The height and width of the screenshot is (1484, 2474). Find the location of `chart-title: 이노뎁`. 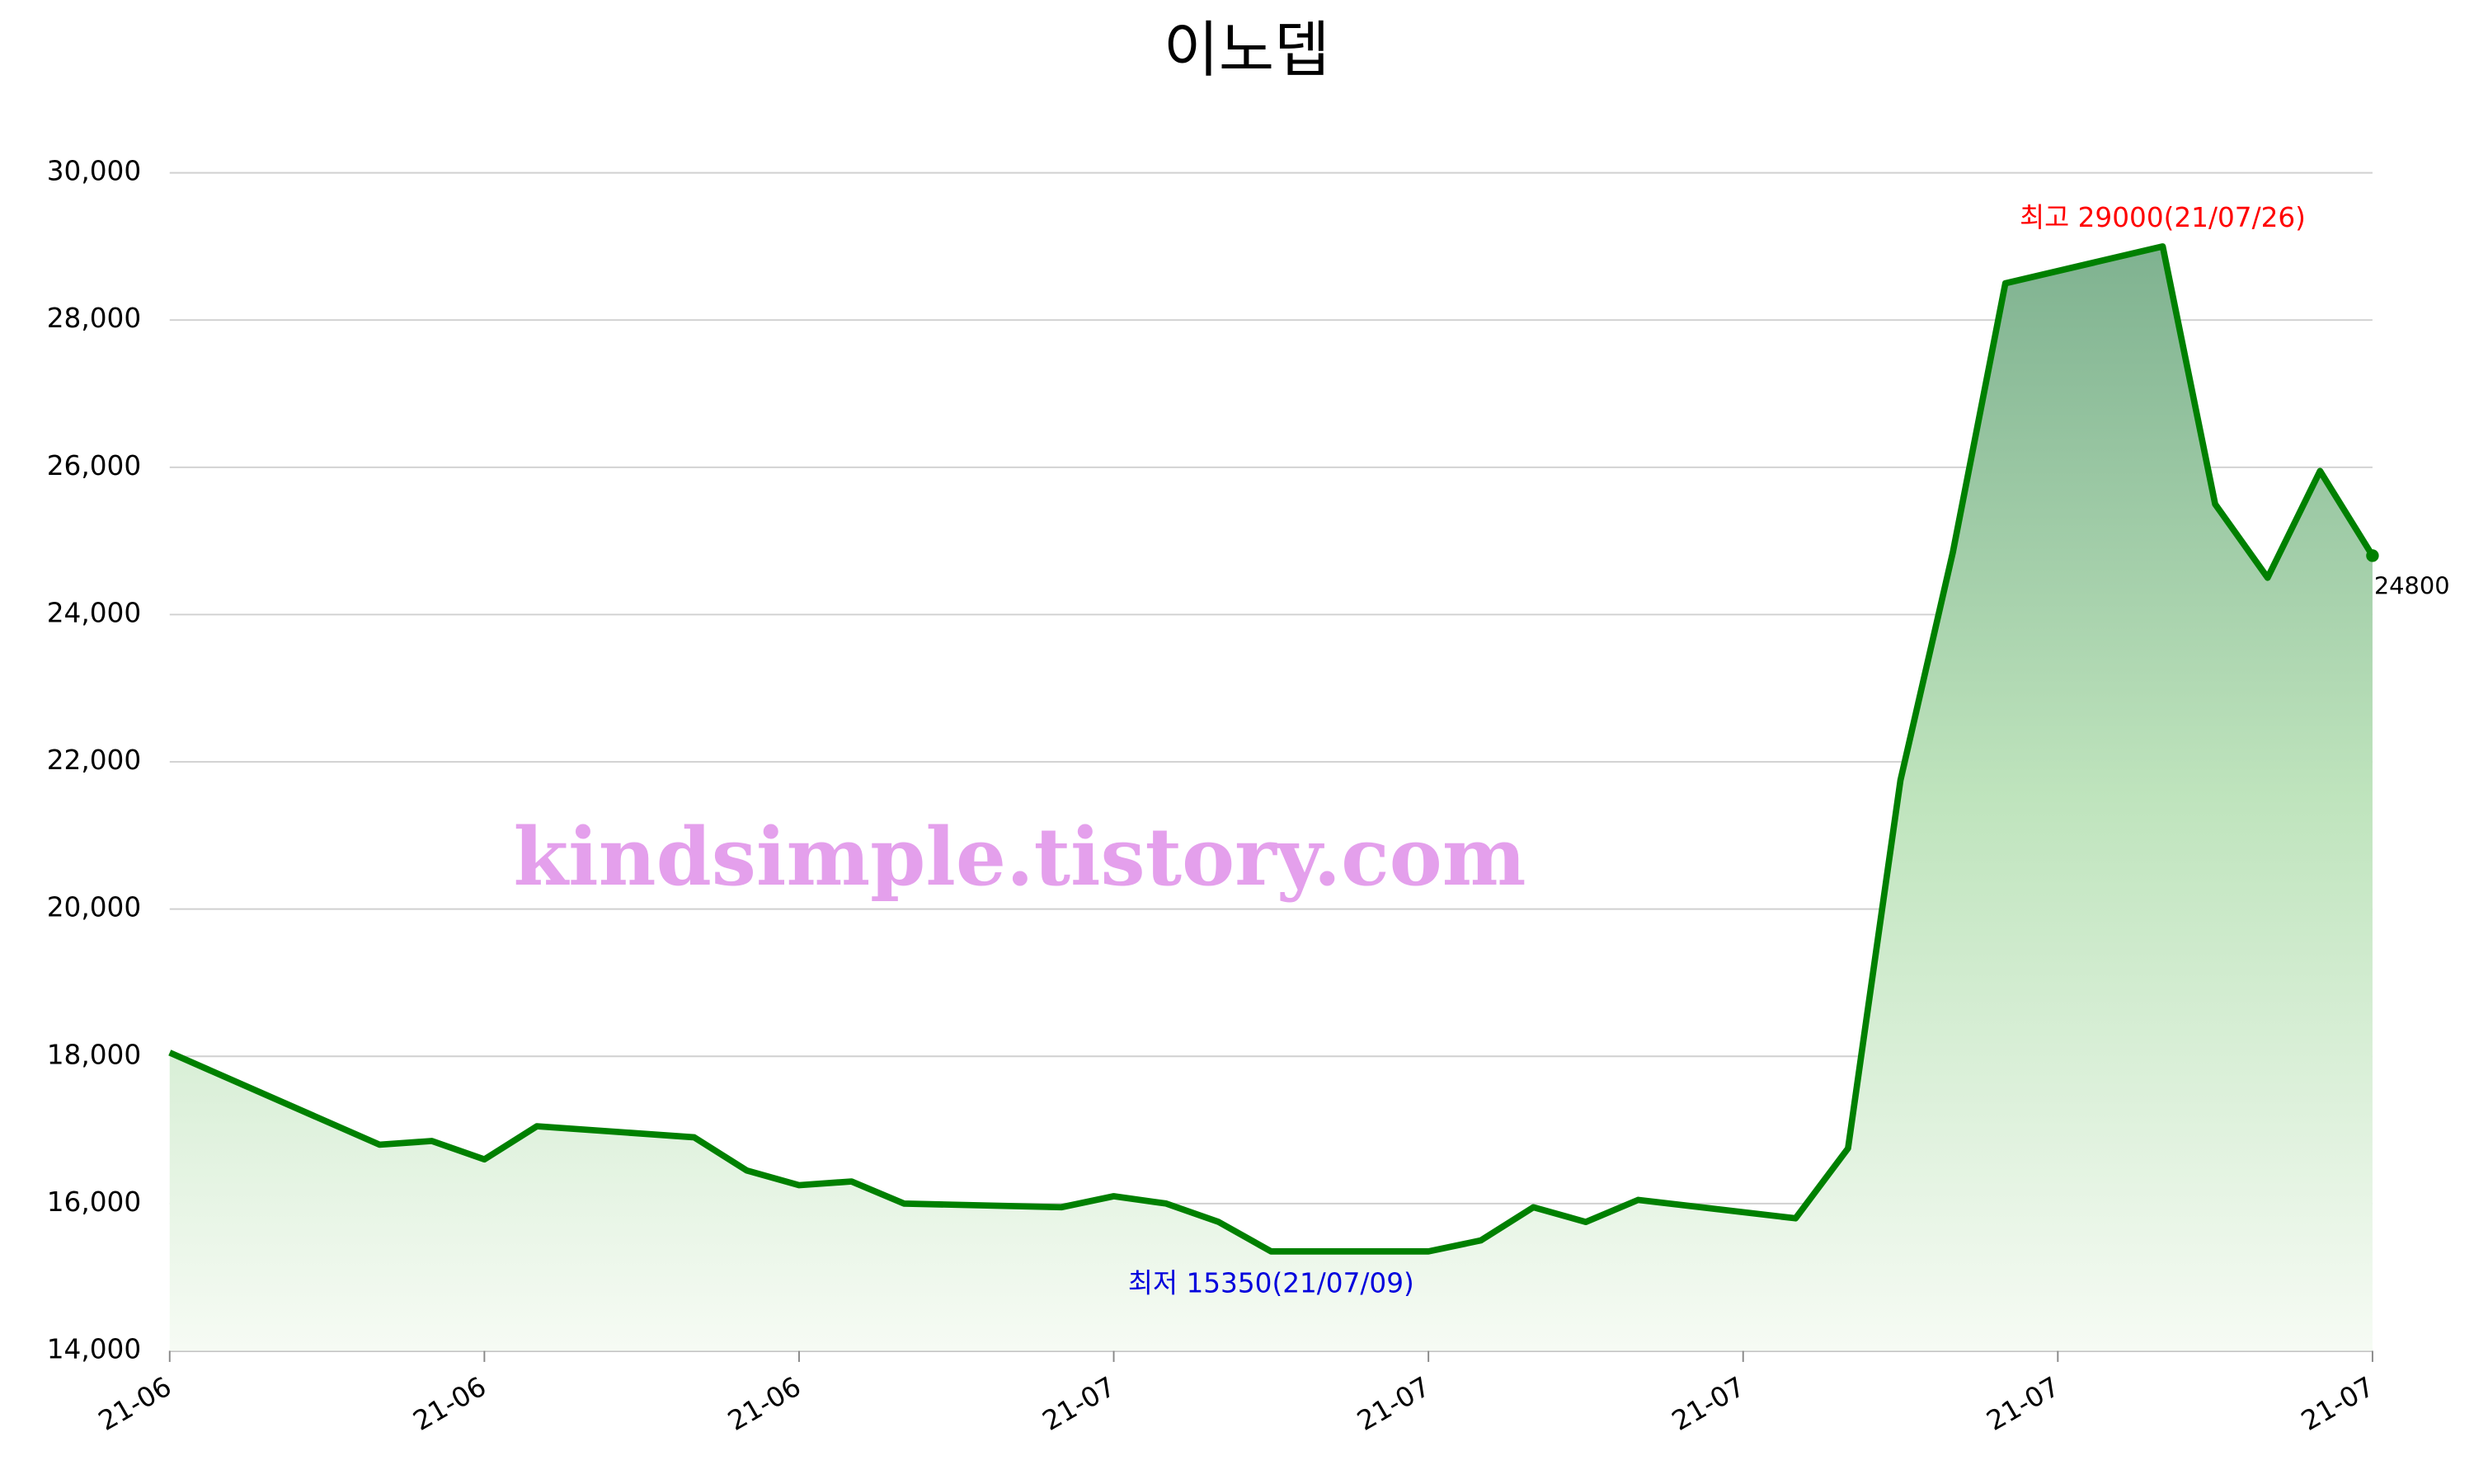

chart-title: 이노뎁 is located at coordinates (1247, 50).